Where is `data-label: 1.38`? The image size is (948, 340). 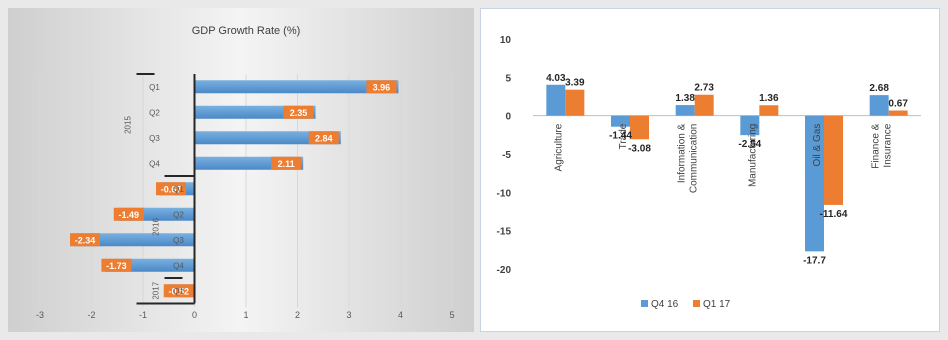
data-label: 1.38 is located at coordinates (685, 98).